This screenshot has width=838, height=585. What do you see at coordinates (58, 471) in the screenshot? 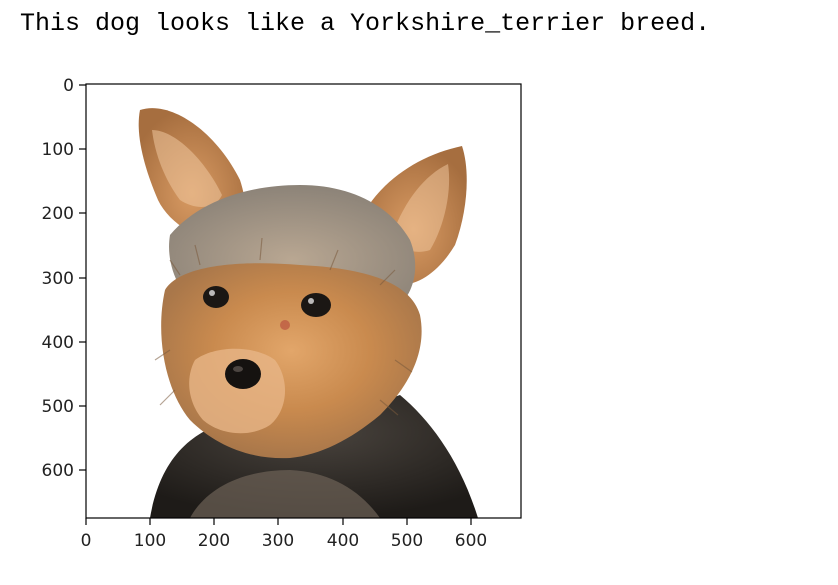
I see `y-tick-label: 600` at bounding box center [58, 471].